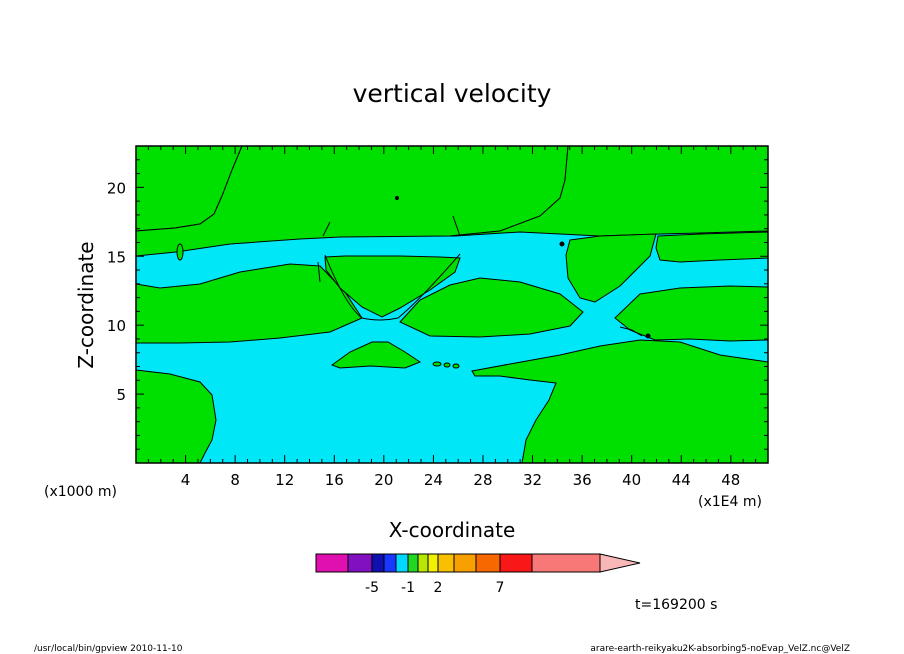 This screenshot has width=904, height=654. What do you see at coordinates (482, 480) in the screenshot?
I see `x-tick-label: 28` at bounding box center [482, 480].